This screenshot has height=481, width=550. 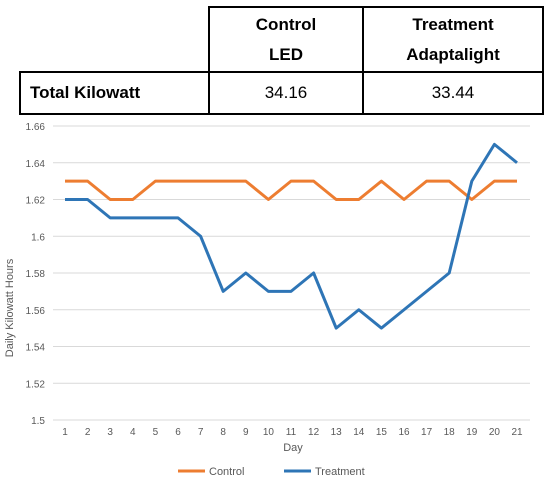 I want to click on x-tick-label: 3, so click(x=110, y=432).